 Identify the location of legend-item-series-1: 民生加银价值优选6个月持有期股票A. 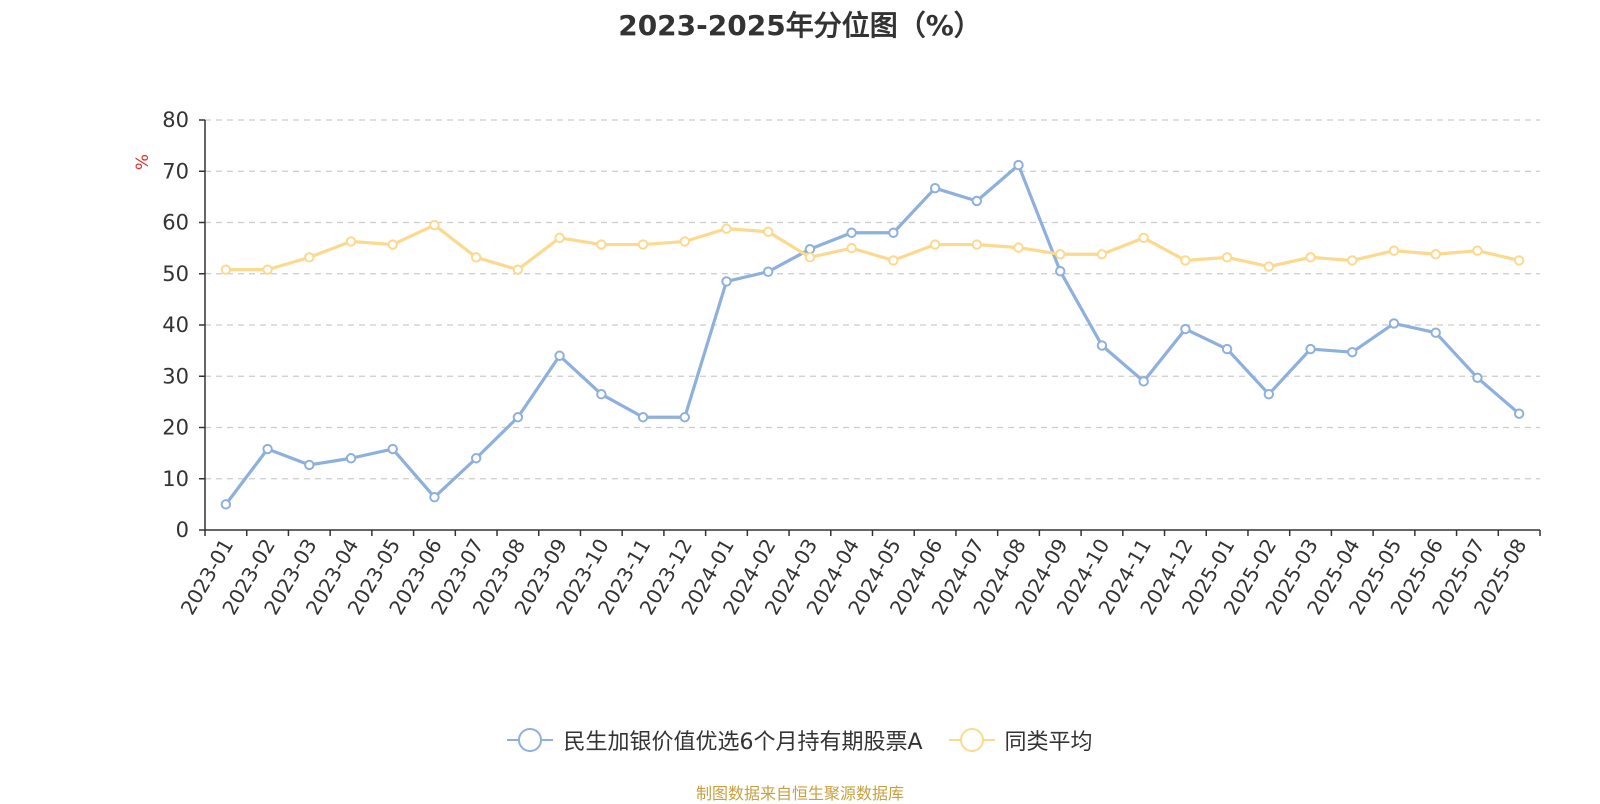
(715, 740).